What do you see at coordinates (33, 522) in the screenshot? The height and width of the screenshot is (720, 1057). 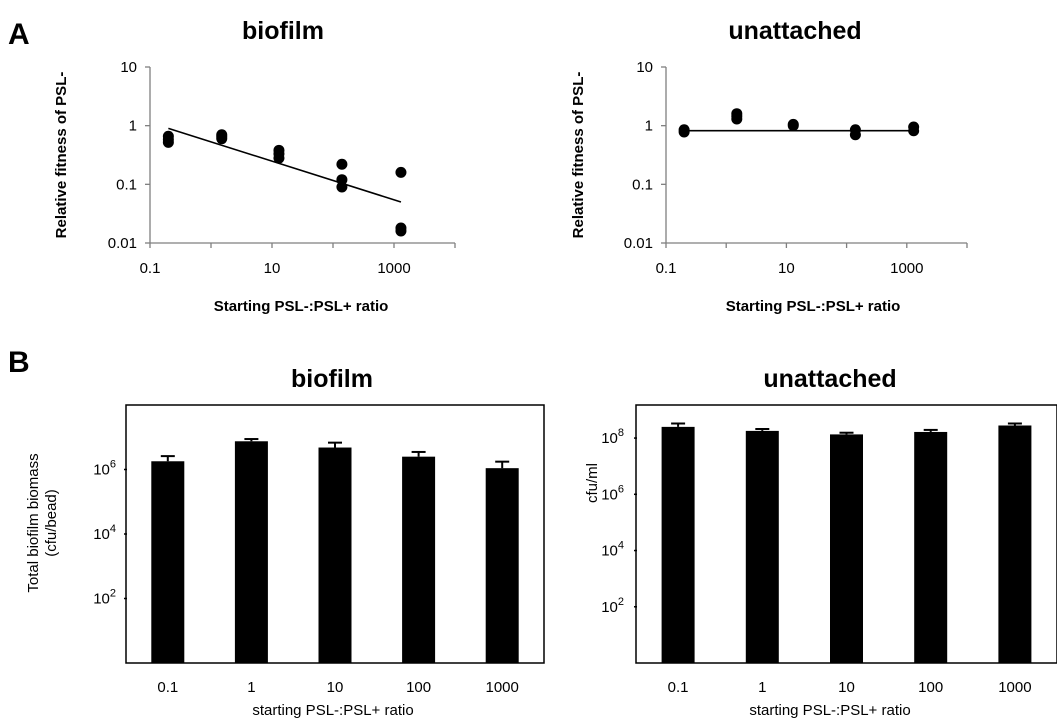 I see `y-axis-label-line1: Total biofilm biomass` at bounding box center [33, 522].